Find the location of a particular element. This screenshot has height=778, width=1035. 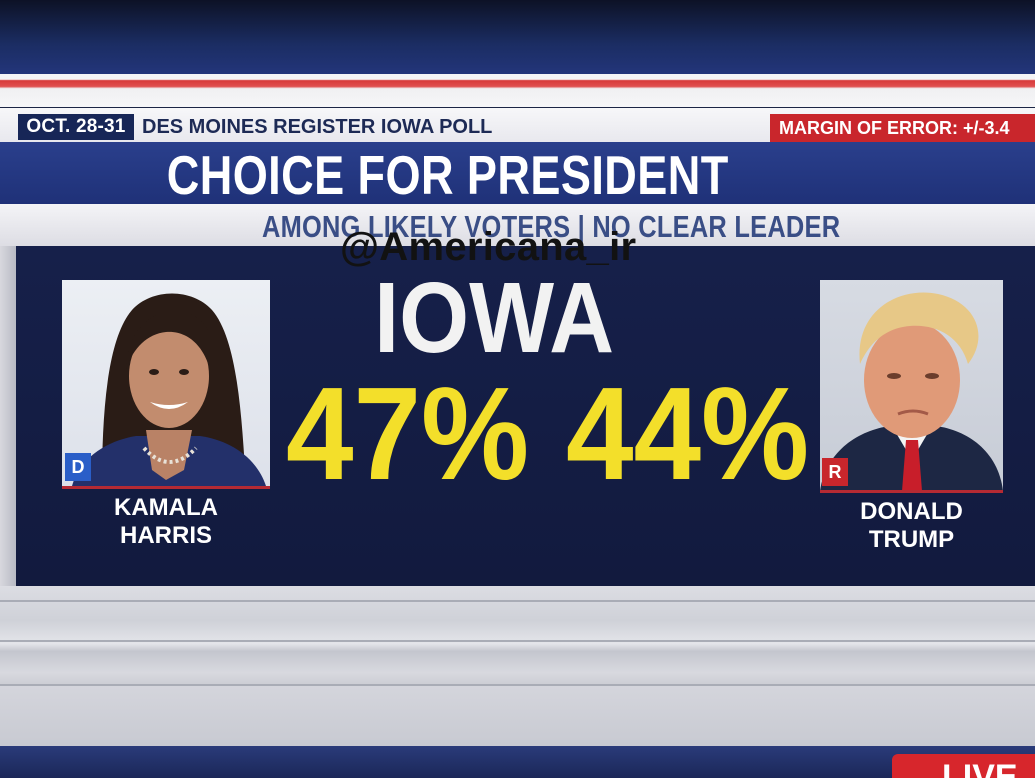

harris-underline is located at coordinates (166, 487).